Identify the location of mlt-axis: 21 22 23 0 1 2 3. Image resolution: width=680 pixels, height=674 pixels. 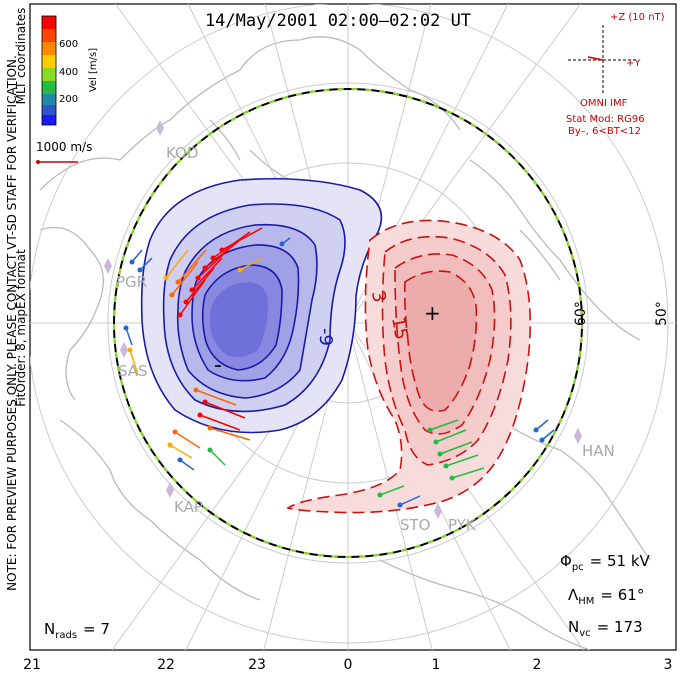
(347, 665).